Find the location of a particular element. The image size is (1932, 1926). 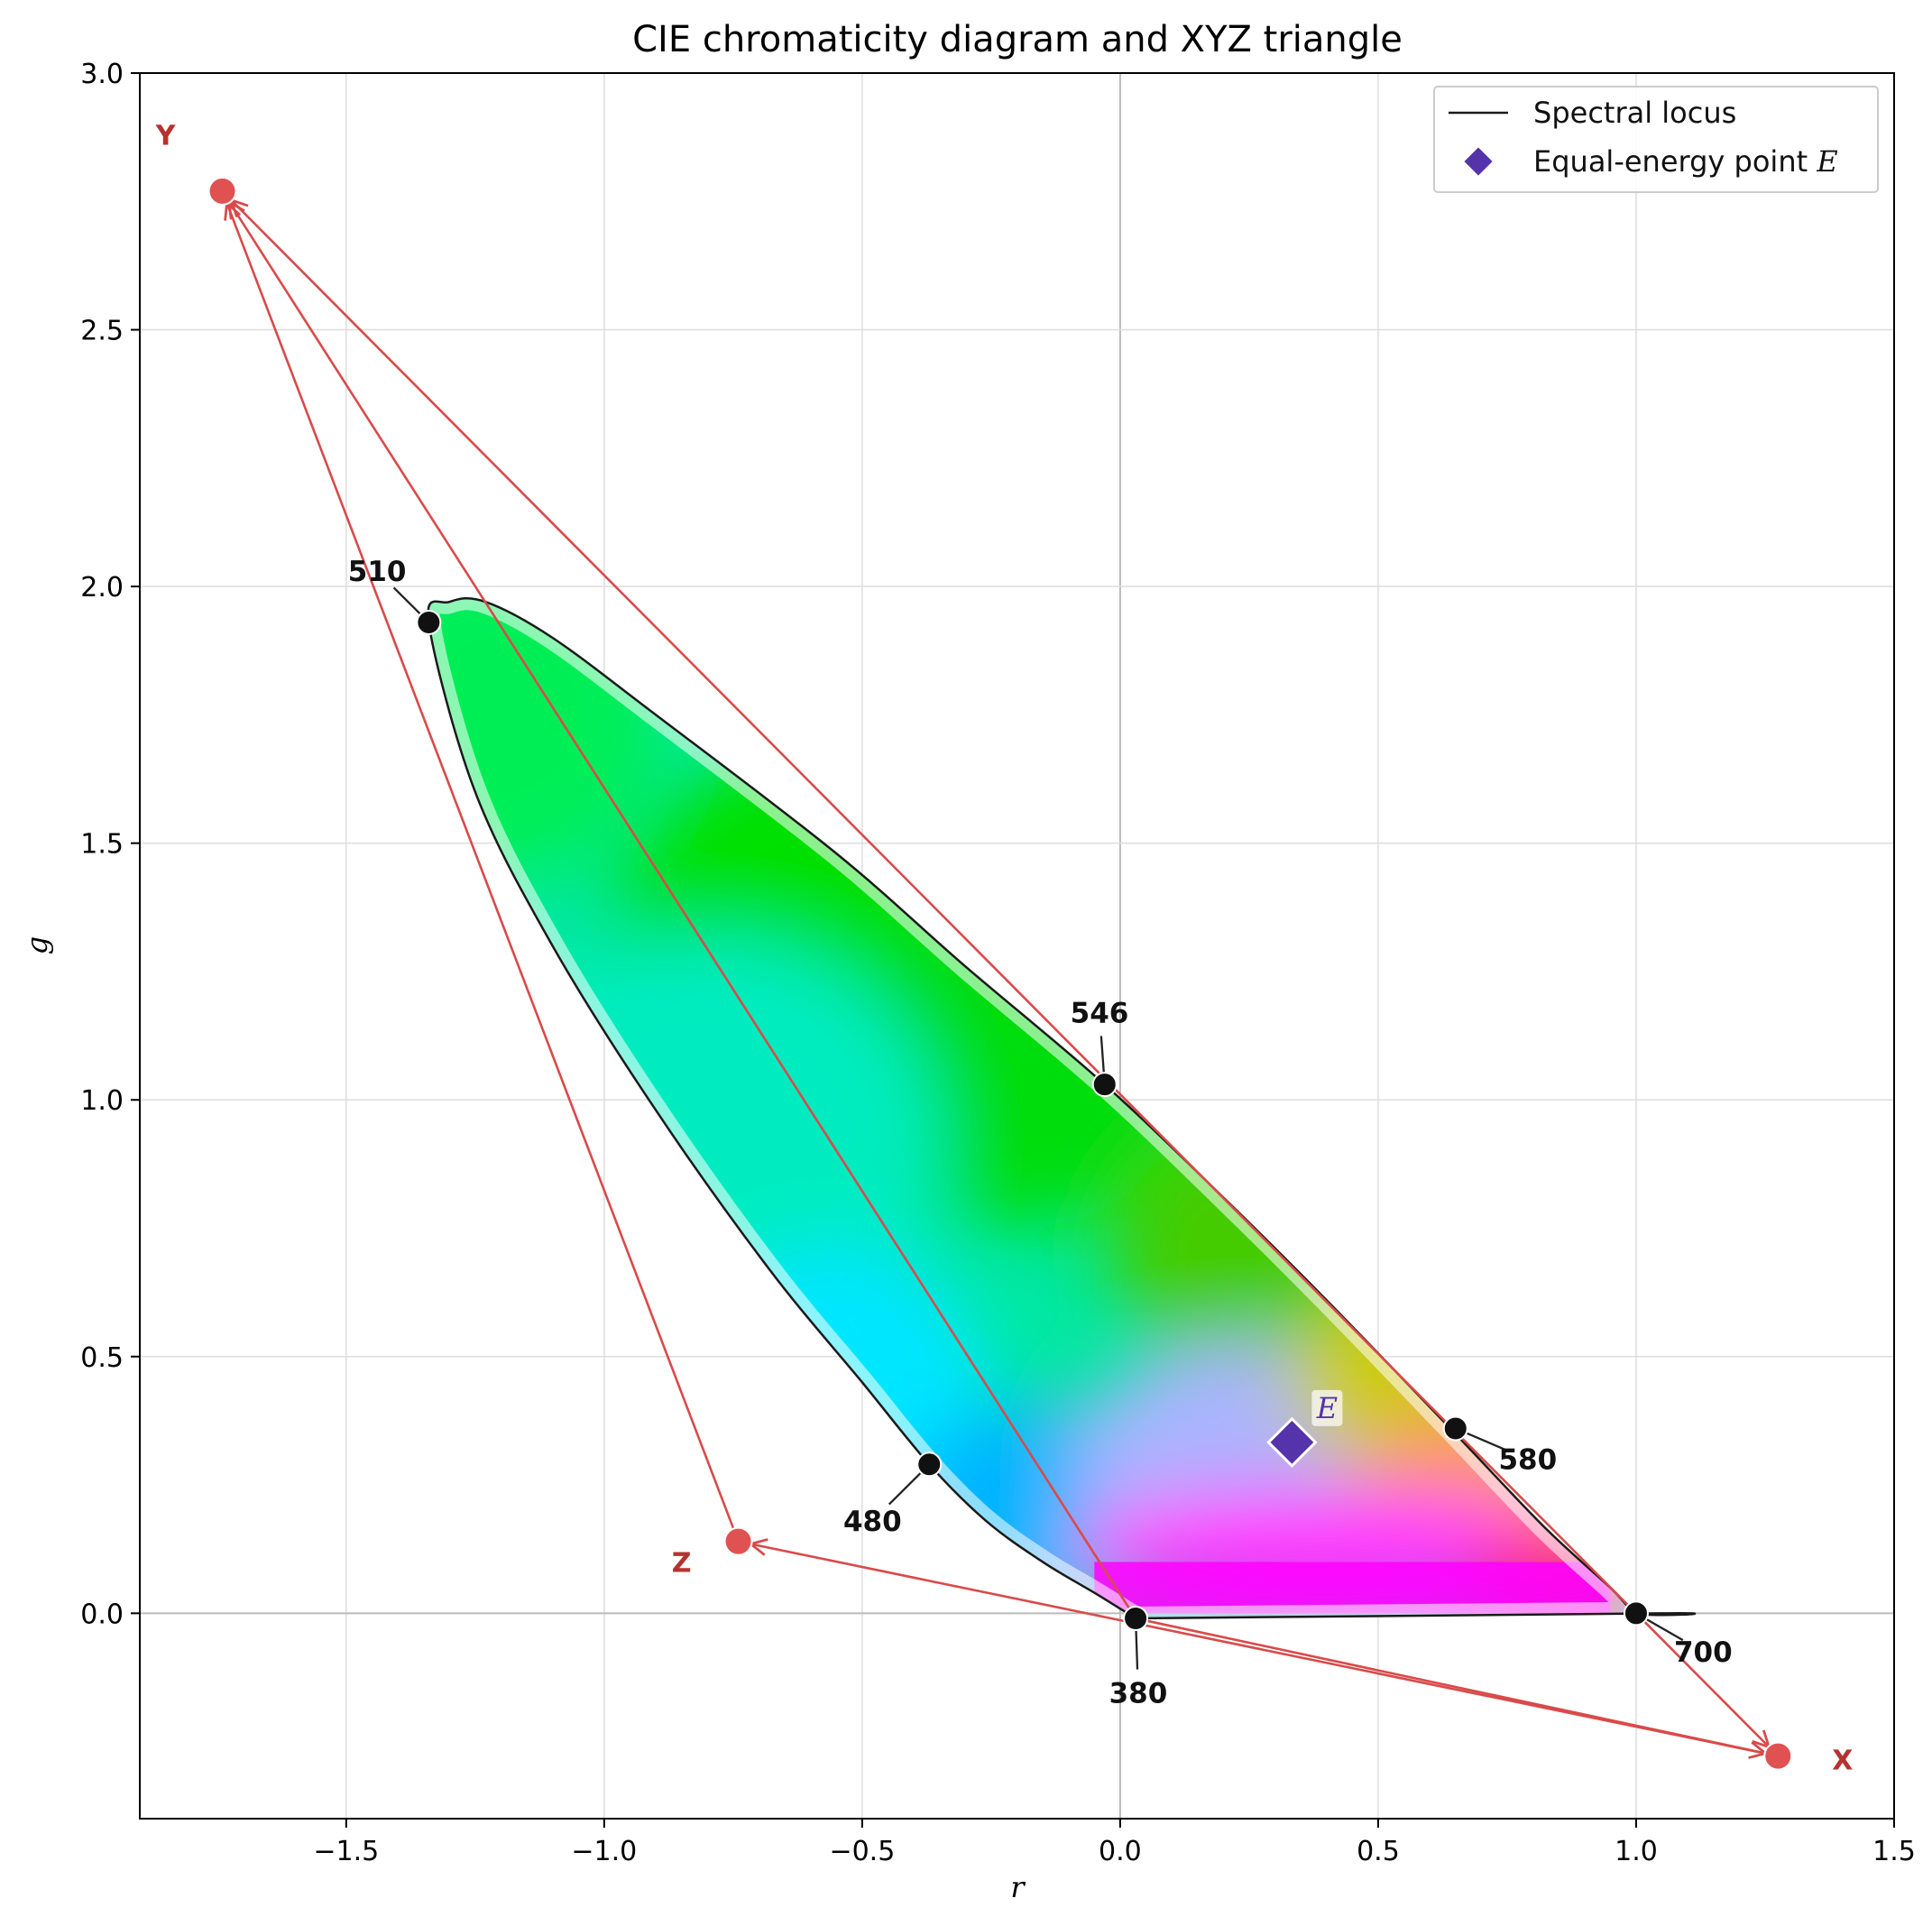

primary-label-Z: Z is located at coordinates (682, 1563).